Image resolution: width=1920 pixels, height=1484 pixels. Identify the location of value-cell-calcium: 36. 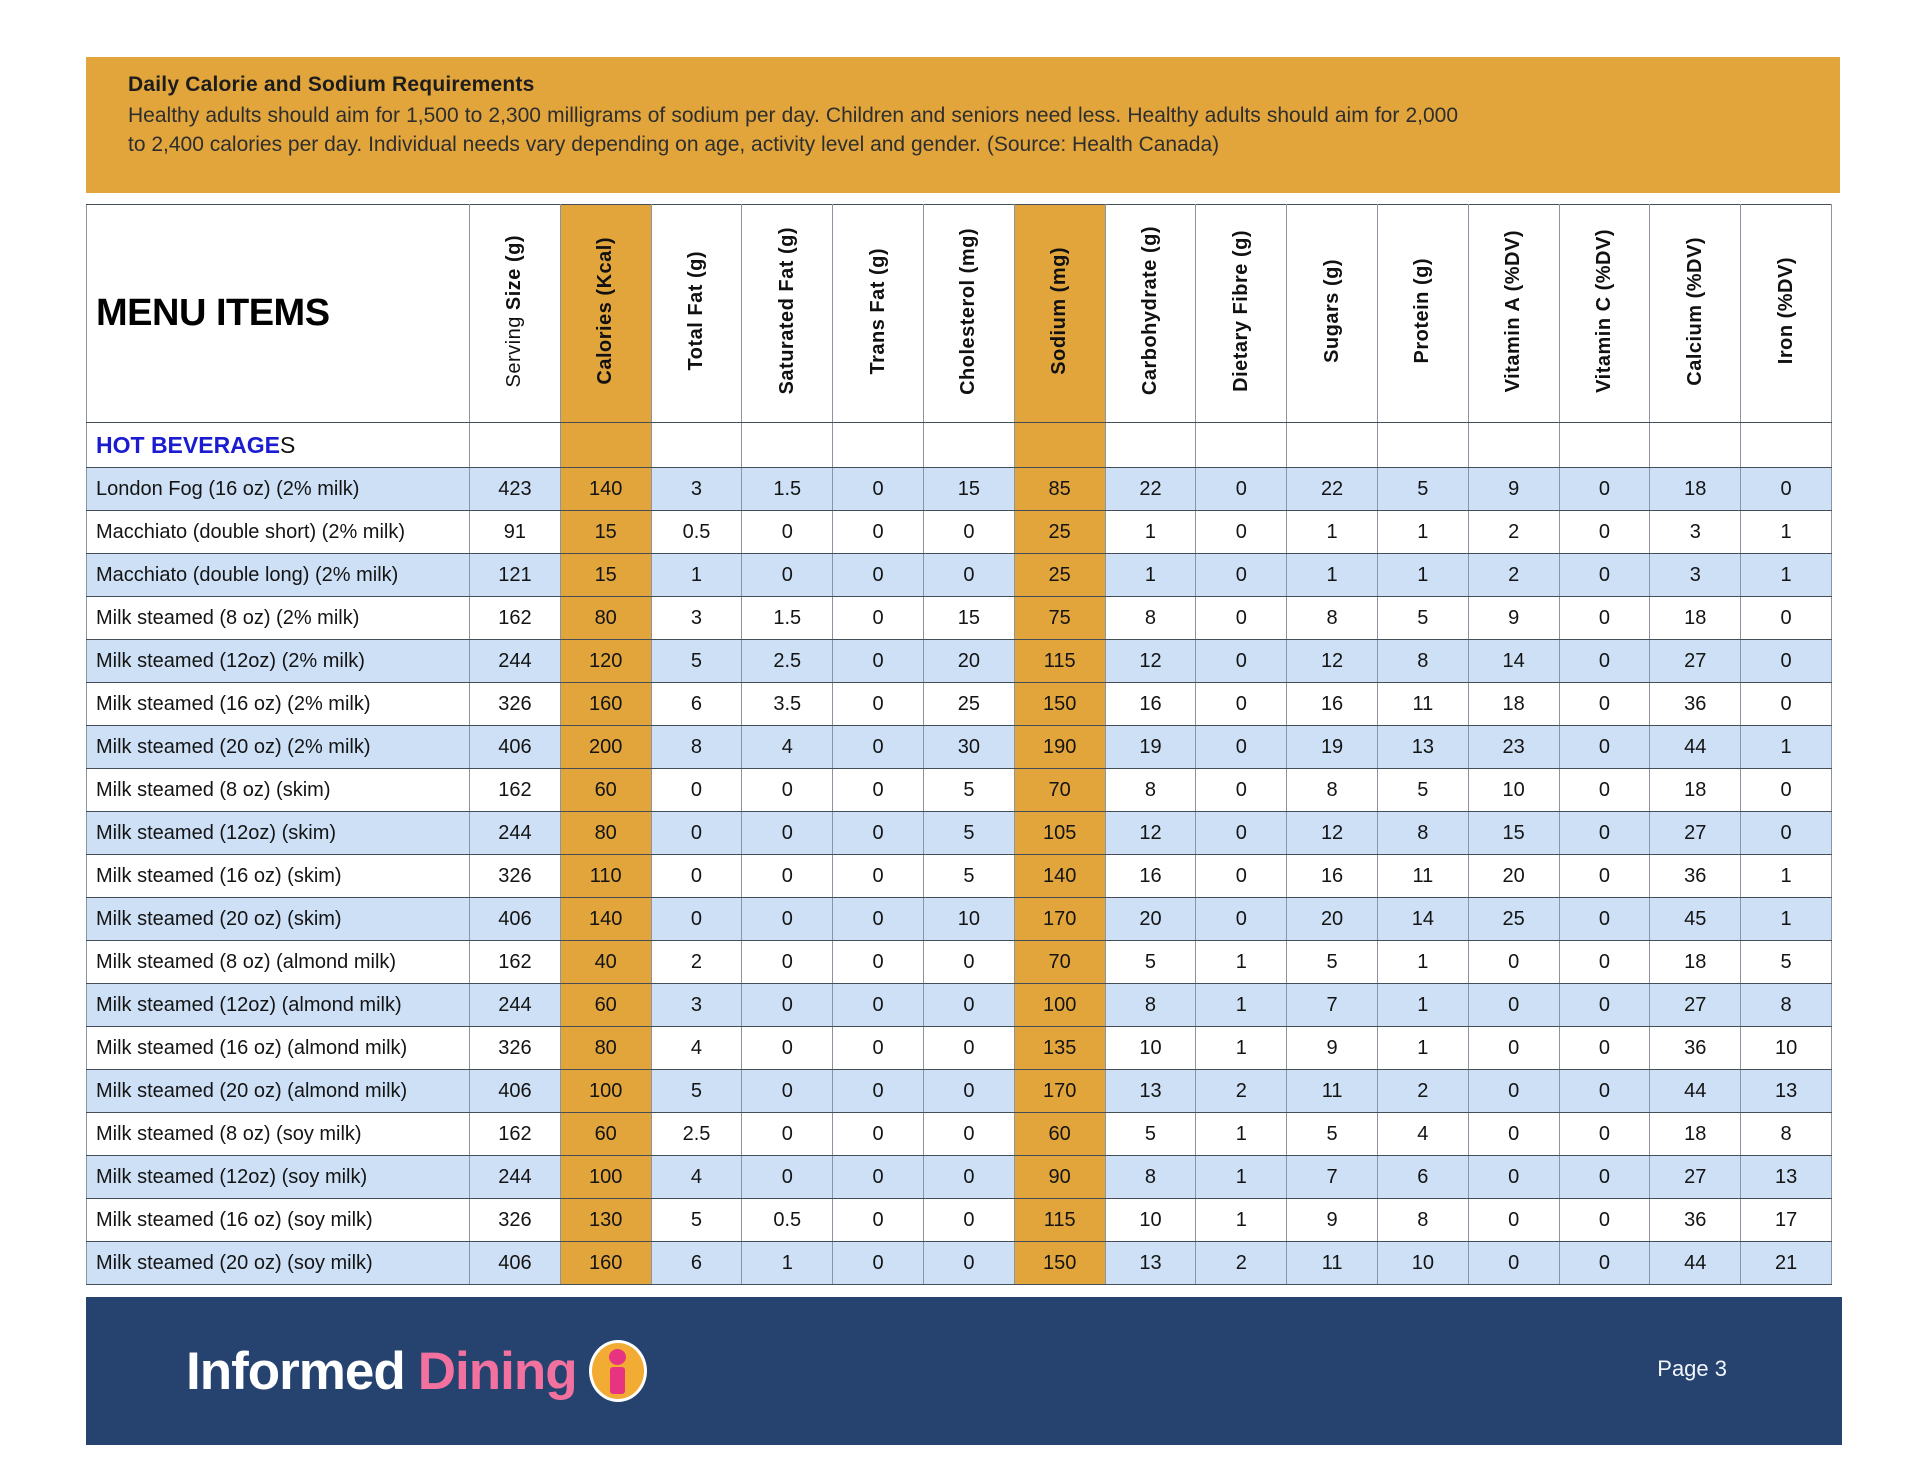
(1695, 704).